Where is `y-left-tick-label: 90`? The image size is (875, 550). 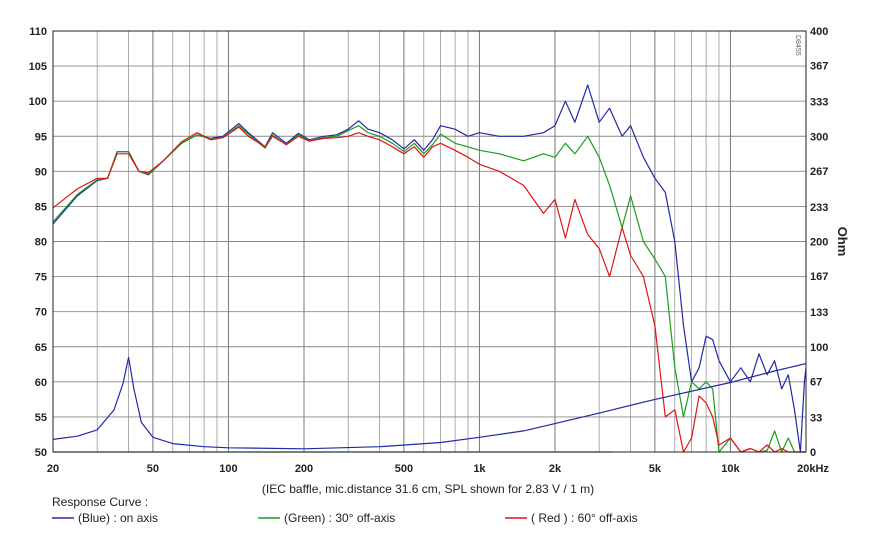 y-left-tick-label: 90 is located at coordinates (41, 172).